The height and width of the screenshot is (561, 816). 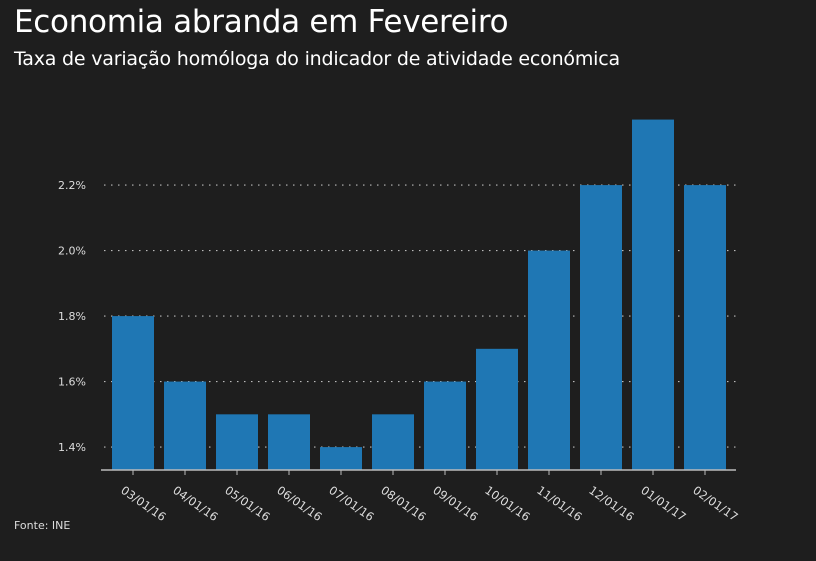 I want to click on source-note: Fonte: INE, so click(x=42, y=525).